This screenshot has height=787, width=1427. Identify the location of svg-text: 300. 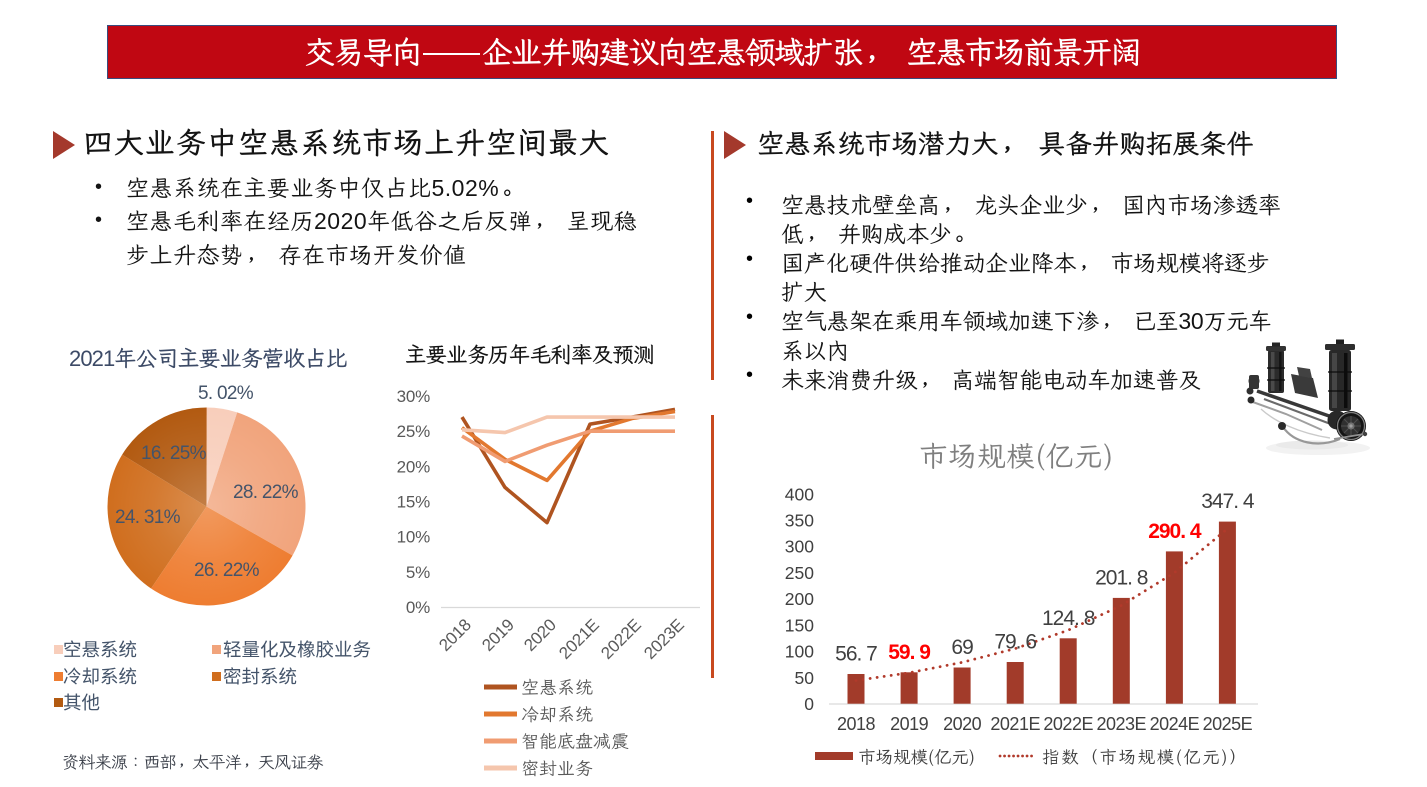
(799, 547).